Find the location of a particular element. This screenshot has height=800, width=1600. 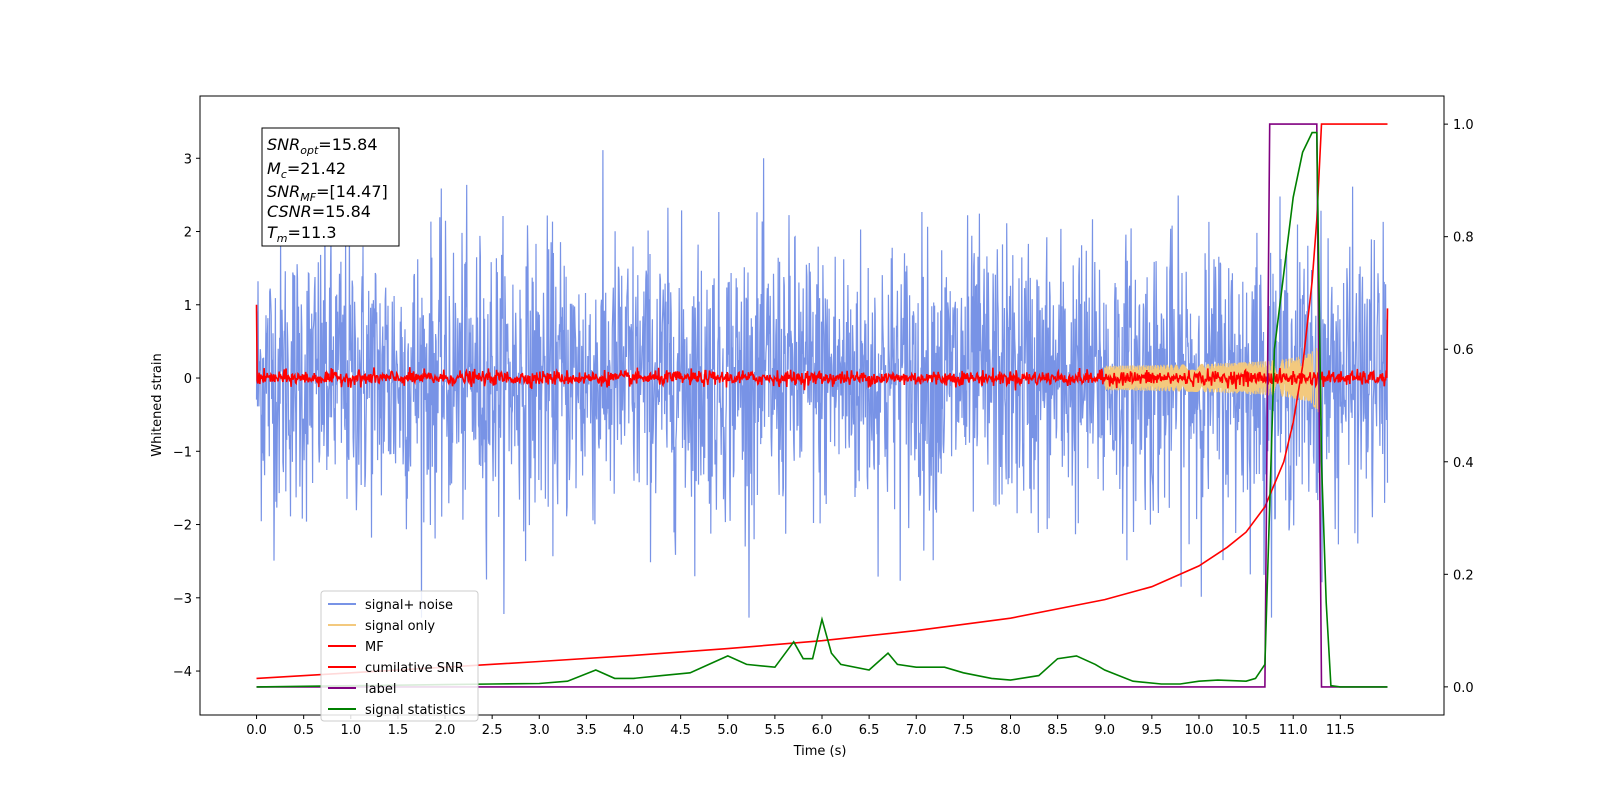

x-tick-label: 0.0 is located at coordinates (256, 730).